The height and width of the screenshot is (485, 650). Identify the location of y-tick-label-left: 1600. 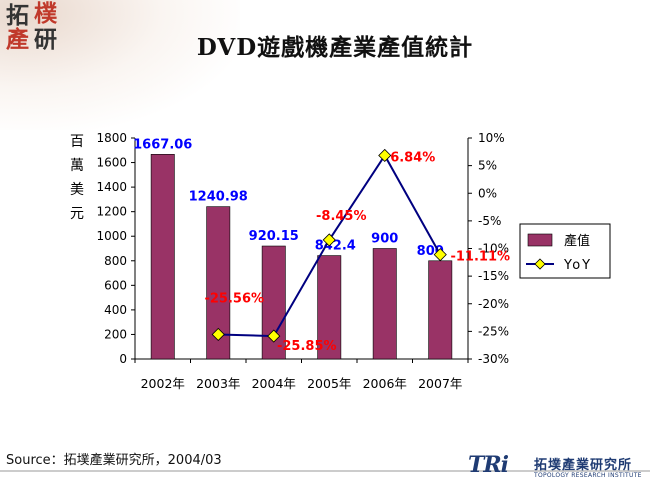
(111, 163).